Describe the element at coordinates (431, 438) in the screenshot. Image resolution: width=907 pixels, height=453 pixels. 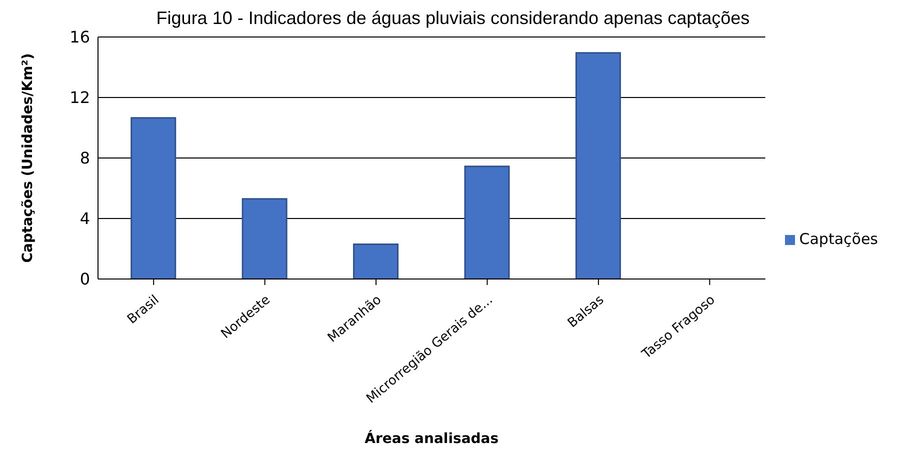
I see `x-axis-title: Áreas analisadas` at that location.